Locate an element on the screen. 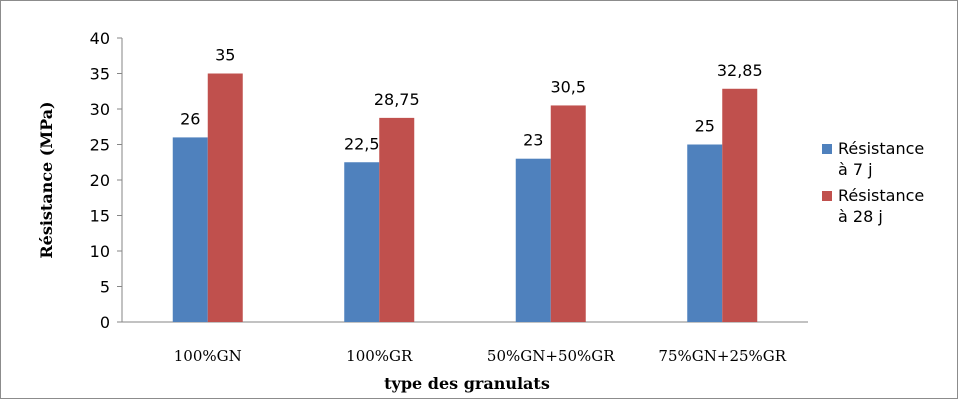  y-tick-label: 30 is located at coordinates (100, 109).